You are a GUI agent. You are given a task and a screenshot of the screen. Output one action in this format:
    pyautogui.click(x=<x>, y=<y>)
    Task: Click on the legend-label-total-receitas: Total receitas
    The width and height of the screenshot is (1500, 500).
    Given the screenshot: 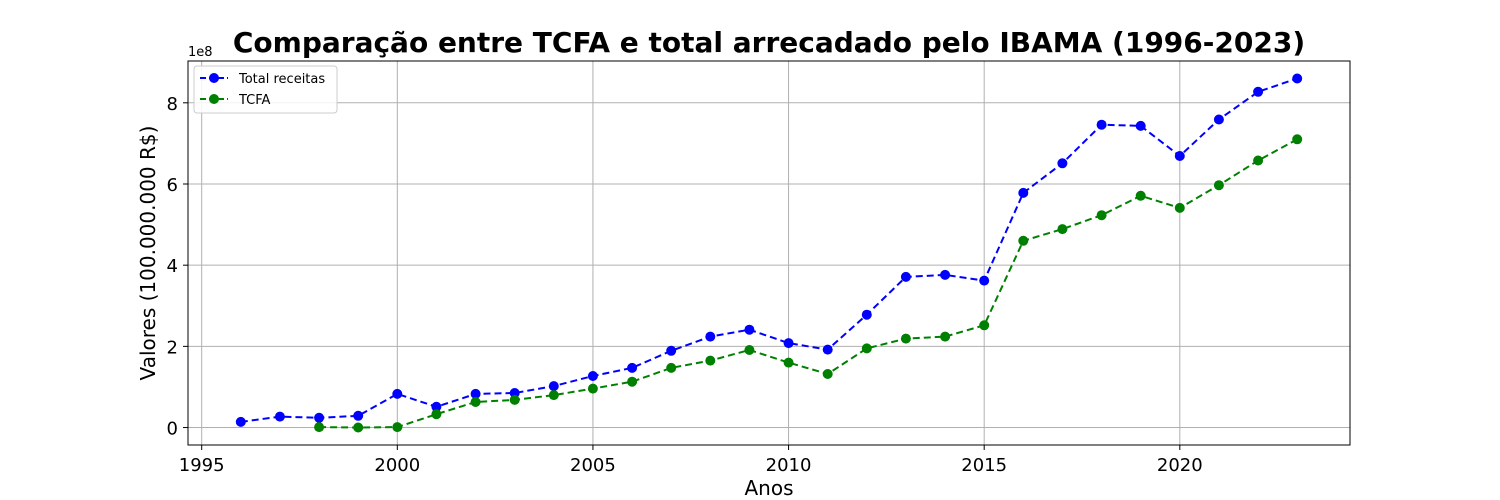 What is the action you would take?
    pyautogui.click(x=281, y=79)
    